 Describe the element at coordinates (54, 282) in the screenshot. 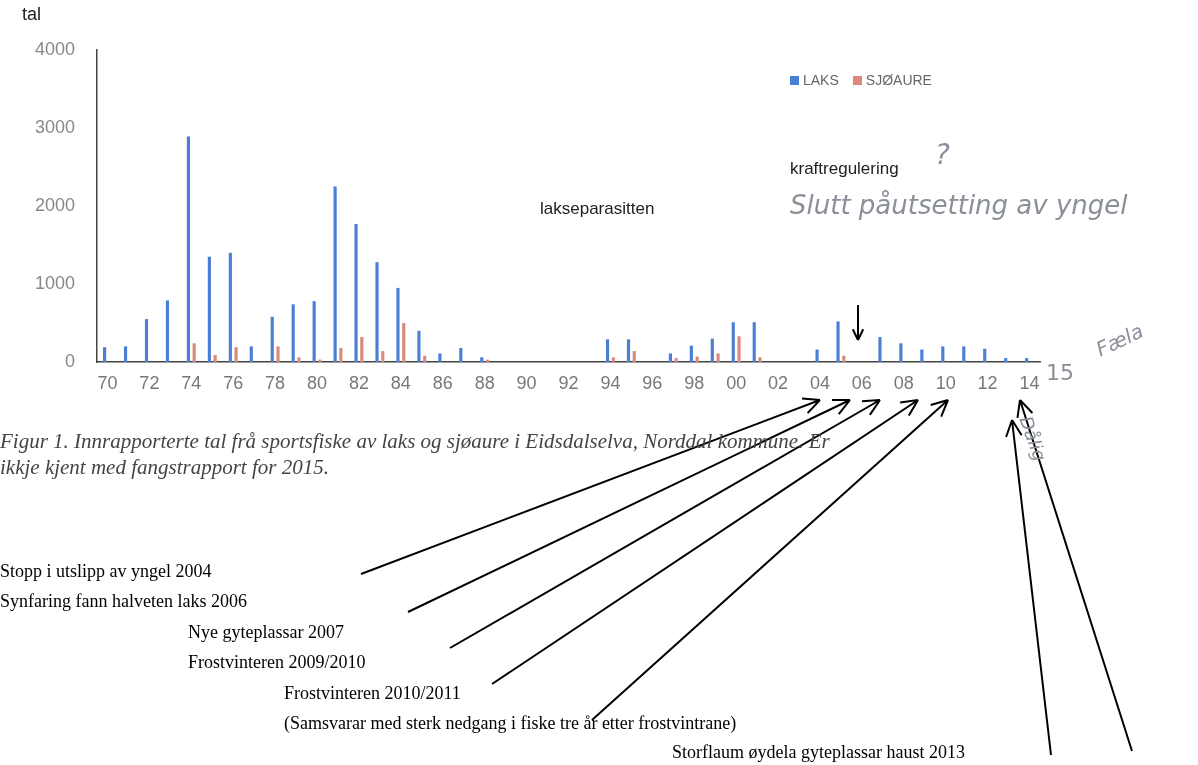

I see `y-tick-label: 1000` at that location.